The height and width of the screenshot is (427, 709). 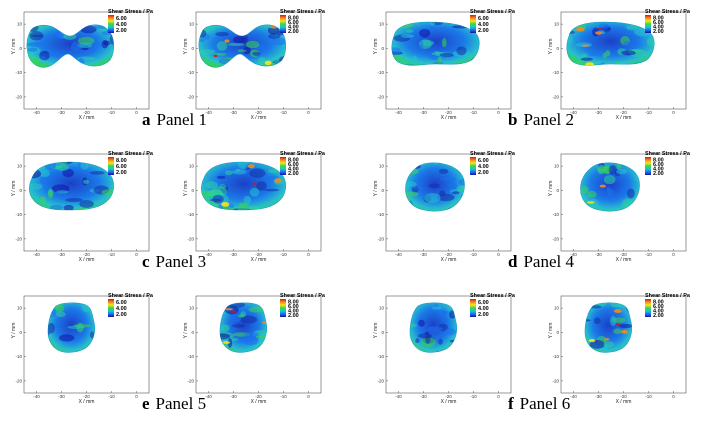 What do you see at coordinates (174, 404) in the screenshot?
I see `panel-caption: e Panel 5` at bounding box center [174, 404].